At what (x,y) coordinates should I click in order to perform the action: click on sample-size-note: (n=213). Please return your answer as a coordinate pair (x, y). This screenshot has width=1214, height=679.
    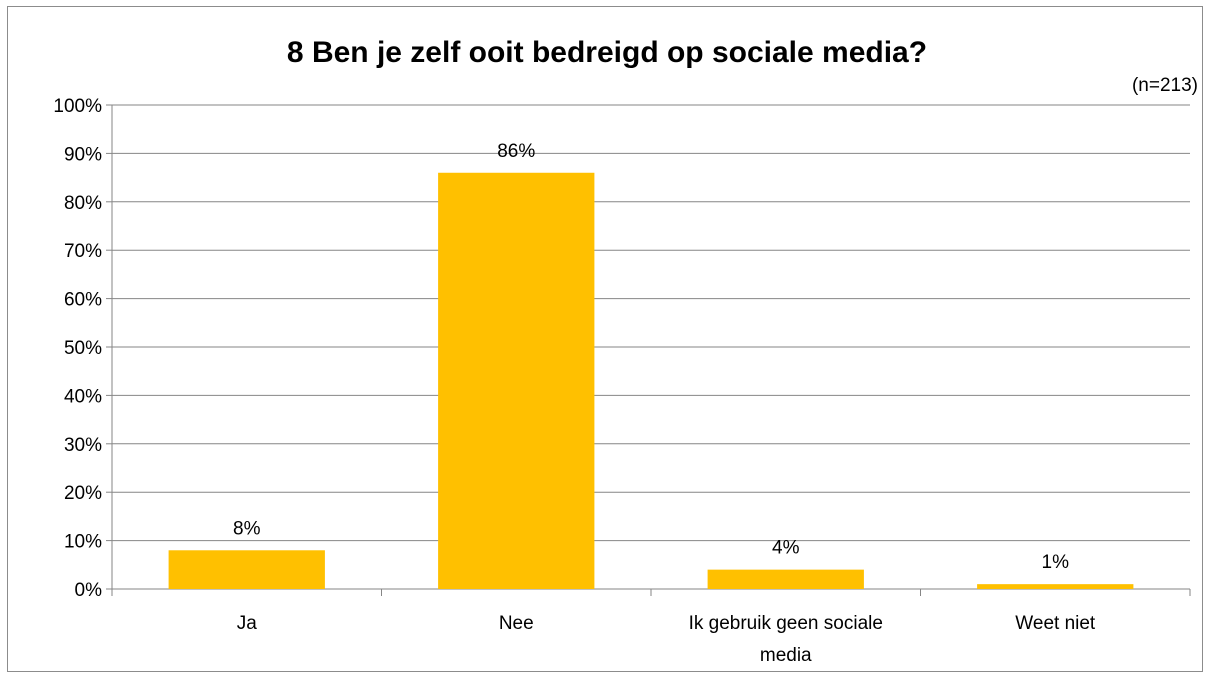
    Looking at the image, I should click on (1165, 85).